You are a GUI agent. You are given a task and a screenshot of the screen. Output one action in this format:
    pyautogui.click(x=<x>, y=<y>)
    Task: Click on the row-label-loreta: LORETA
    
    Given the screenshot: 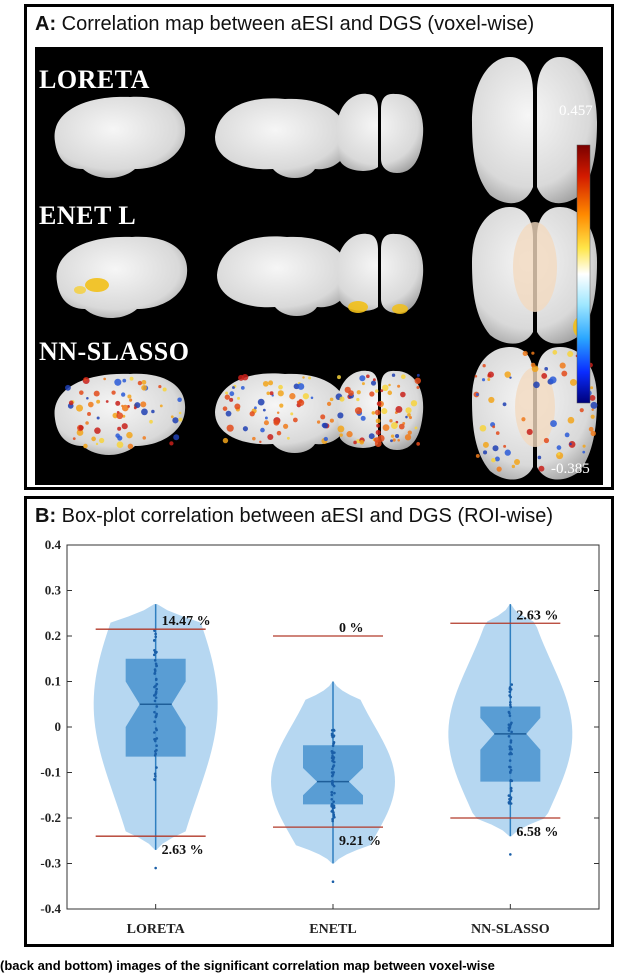 What is the action you would take?
    pyautogui.click(x=94, y=79)
    